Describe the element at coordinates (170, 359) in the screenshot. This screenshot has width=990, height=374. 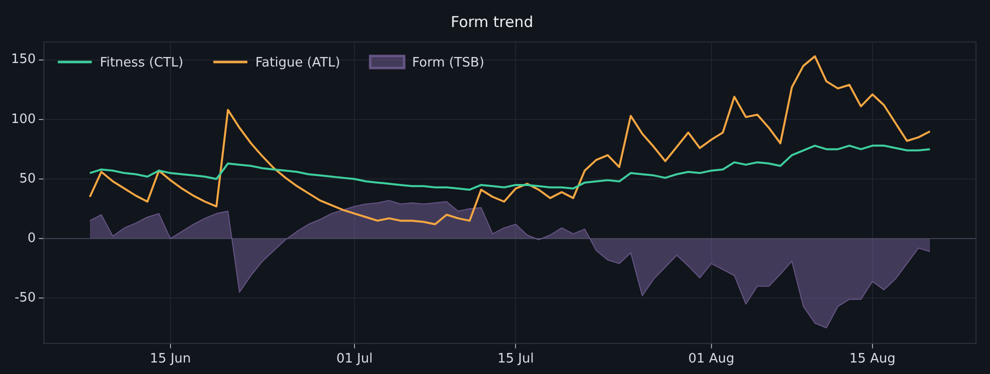
I see `x-tick-label: 15 Jun` at that location.